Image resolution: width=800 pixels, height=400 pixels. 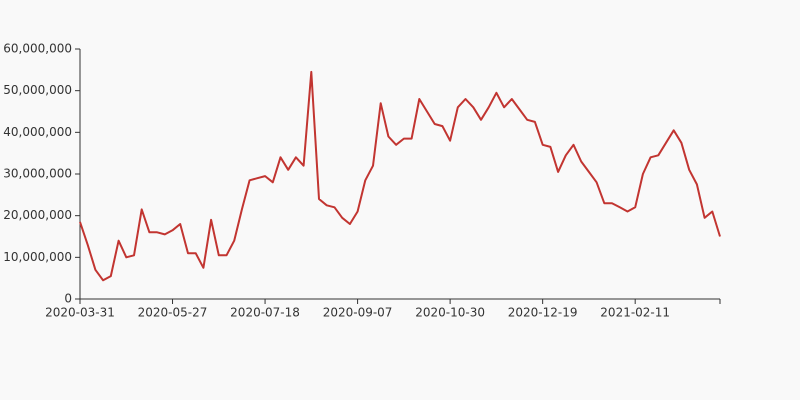 I want to click on x-tick-label: 2020-10-30, so click(x=450, y=313).